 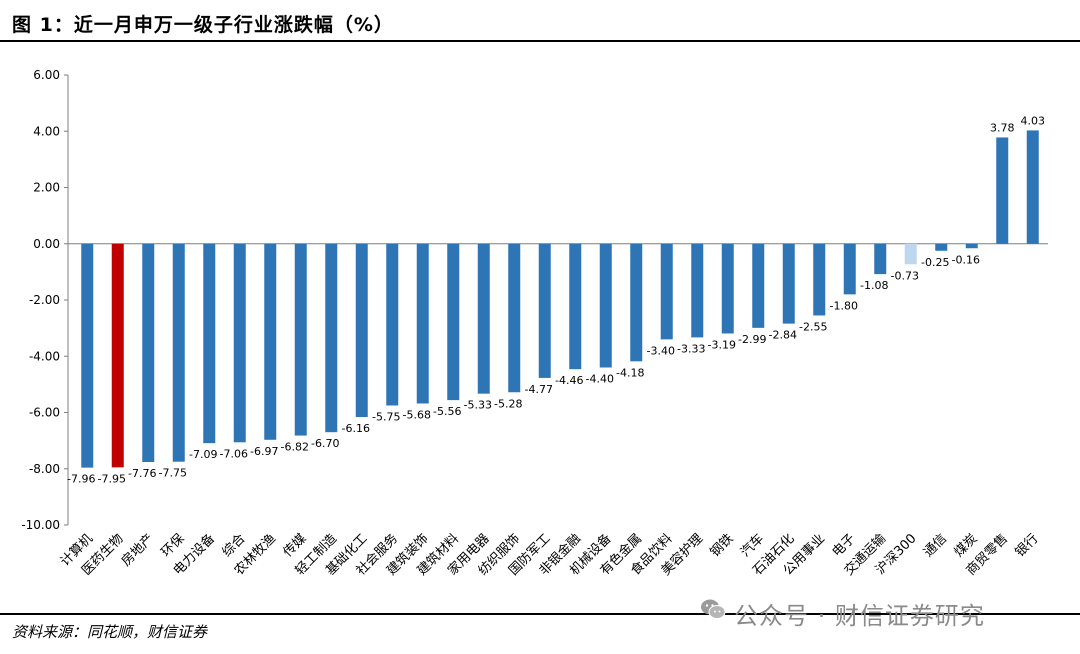 What do you see at coordinates (44, 356) in the screenshot?
I see `y-tick-label: -4.00` at bounding box center [44, 356].